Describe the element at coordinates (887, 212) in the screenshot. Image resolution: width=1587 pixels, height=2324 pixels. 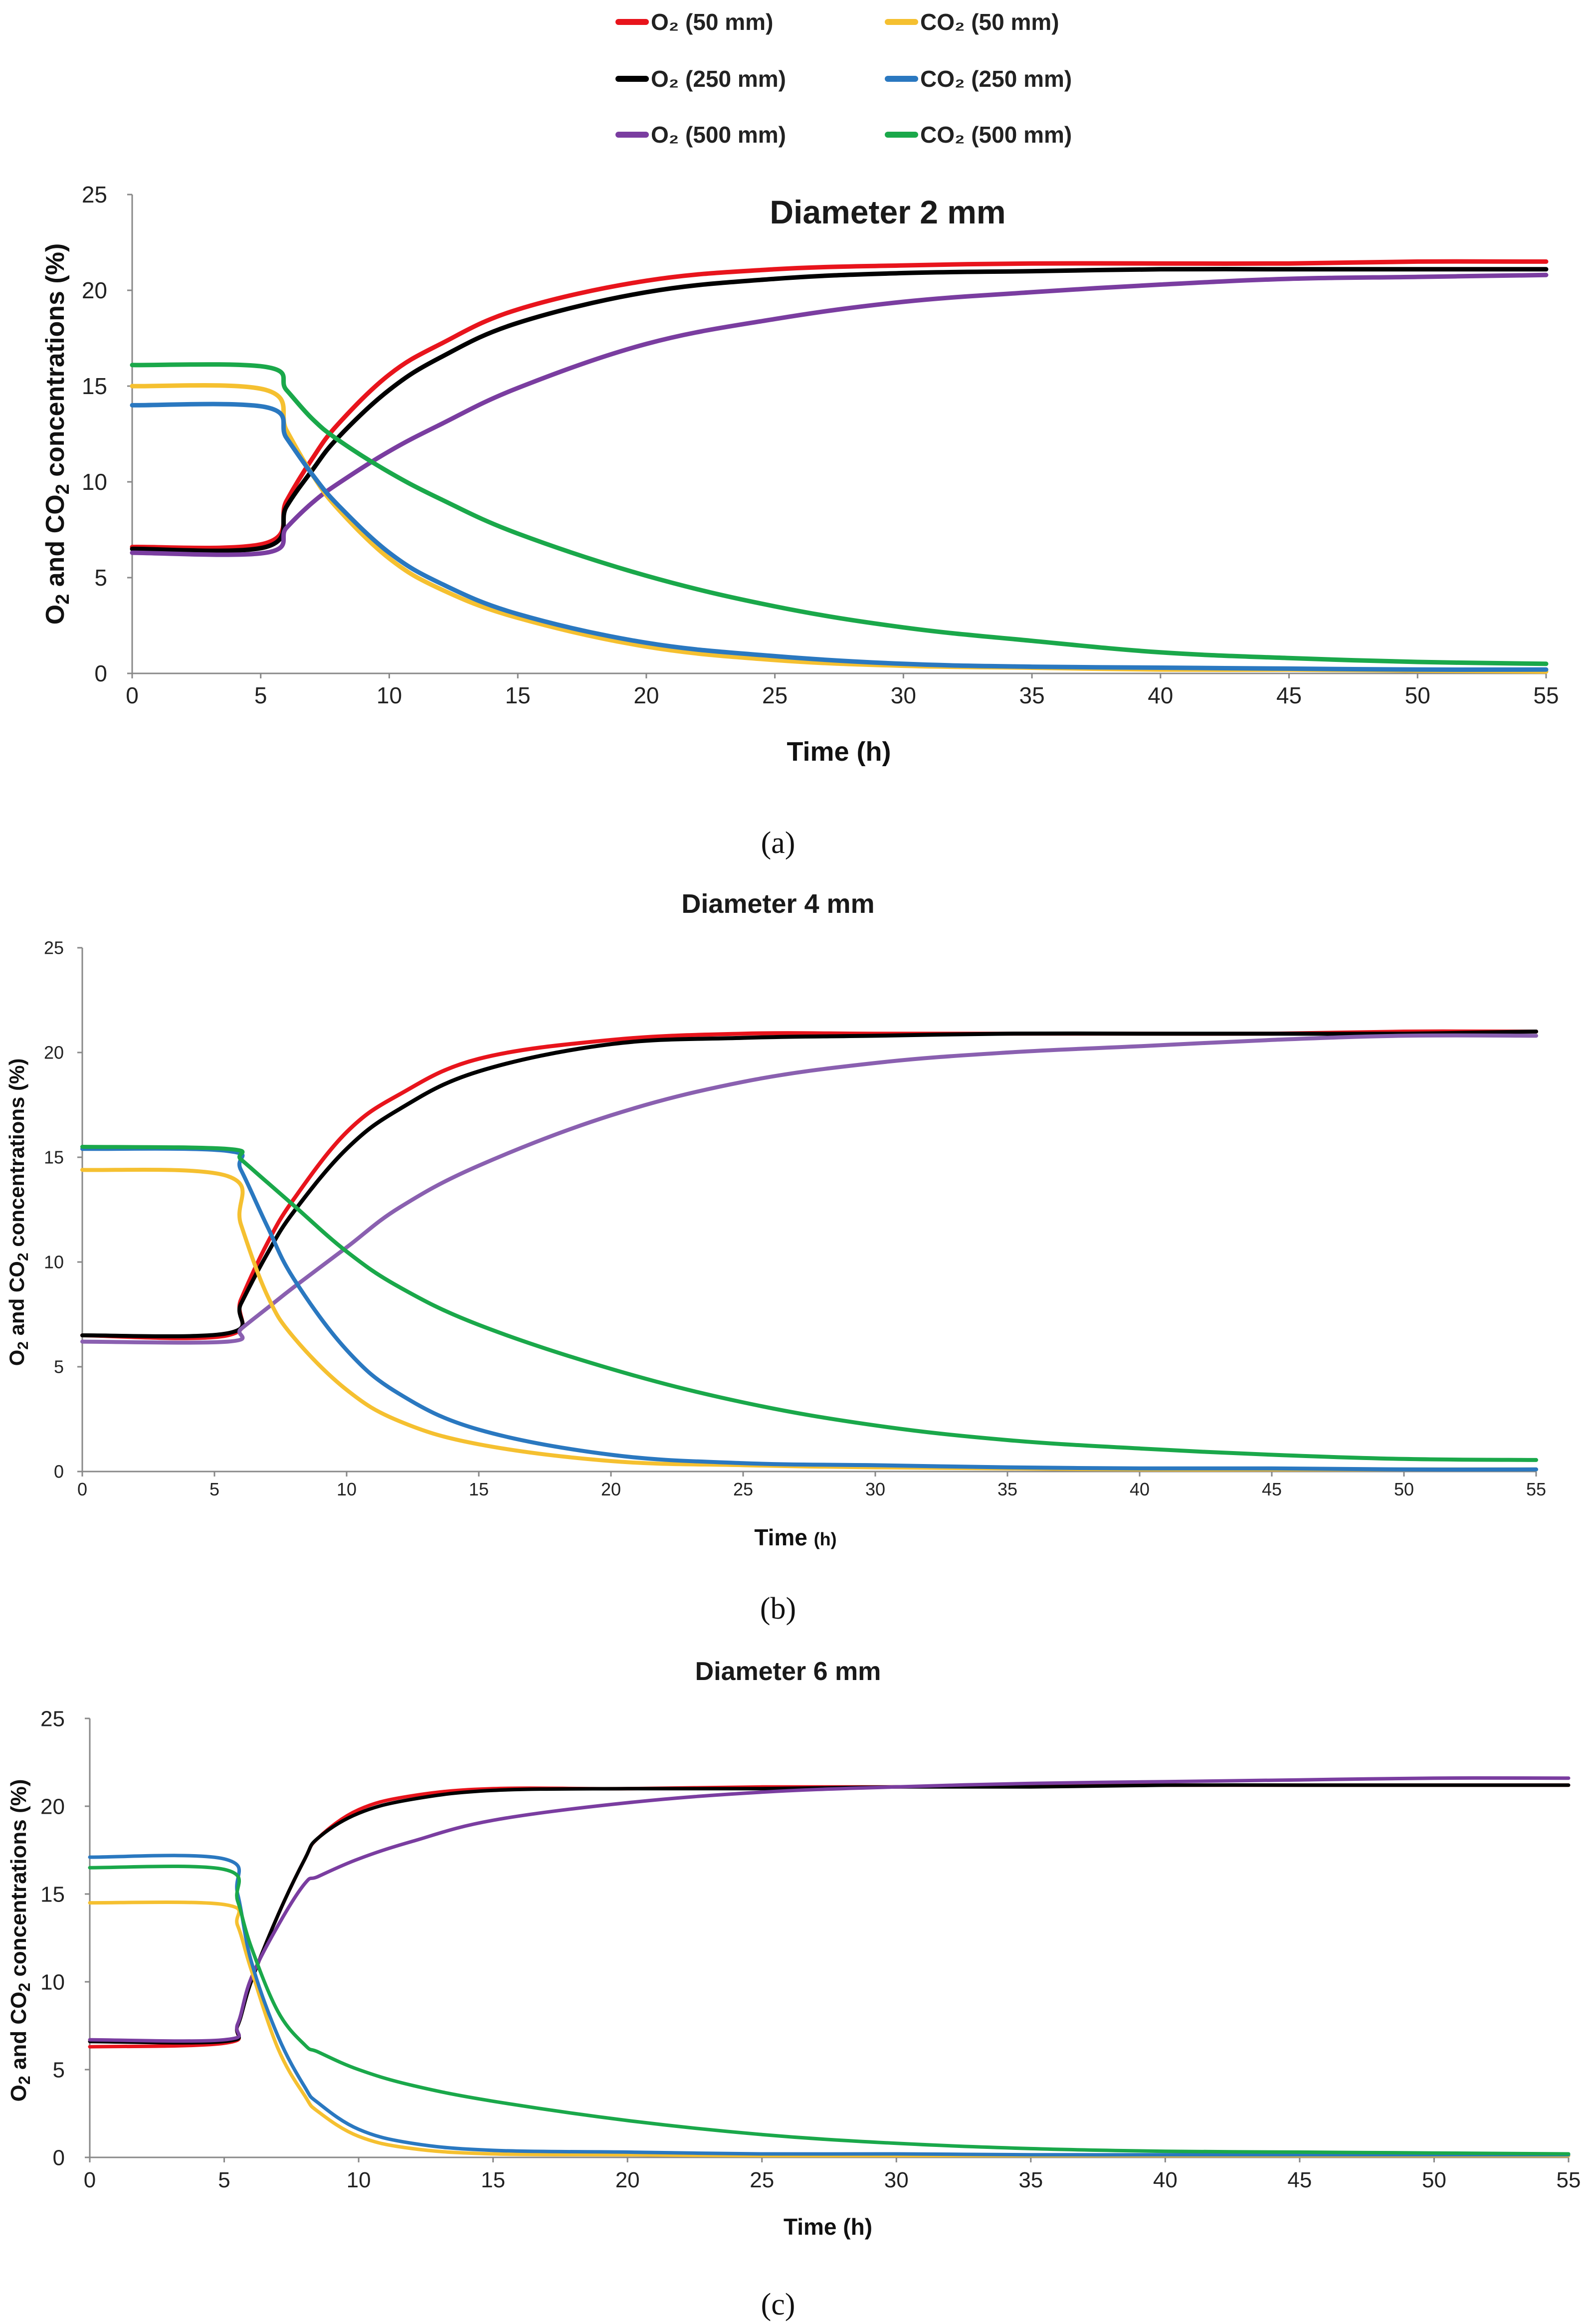
I see `chart-title: Diameter 2 mm` at that location.